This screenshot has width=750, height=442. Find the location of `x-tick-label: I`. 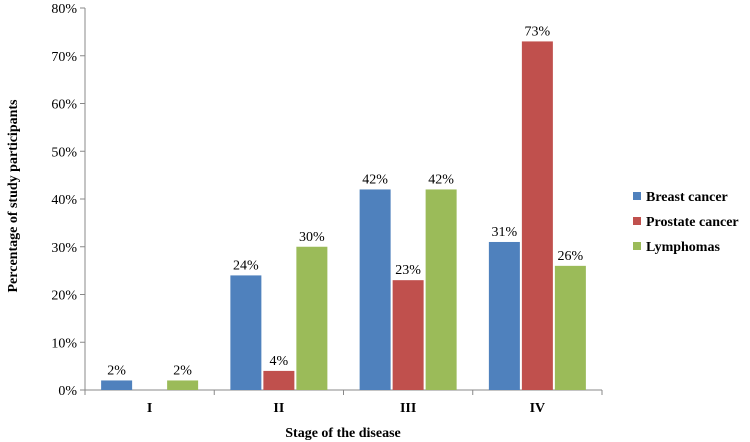

x-tick-label: I is located at coordinates (149, 408).